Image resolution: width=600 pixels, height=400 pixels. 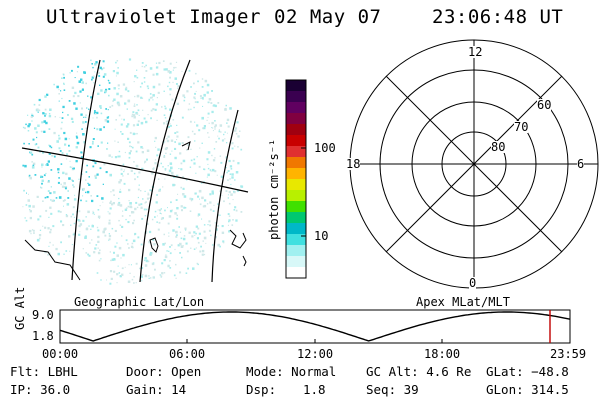 I want to click on colorbar-segment, so click(x=296, y=218).